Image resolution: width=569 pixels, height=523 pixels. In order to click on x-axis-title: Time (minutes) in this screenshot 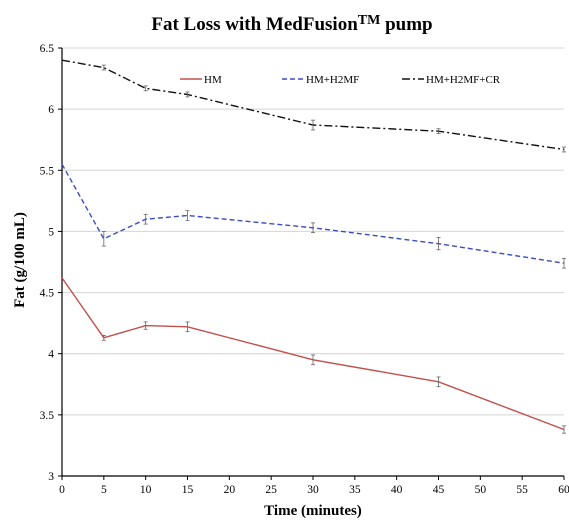, I will do `click(313, 511)`.